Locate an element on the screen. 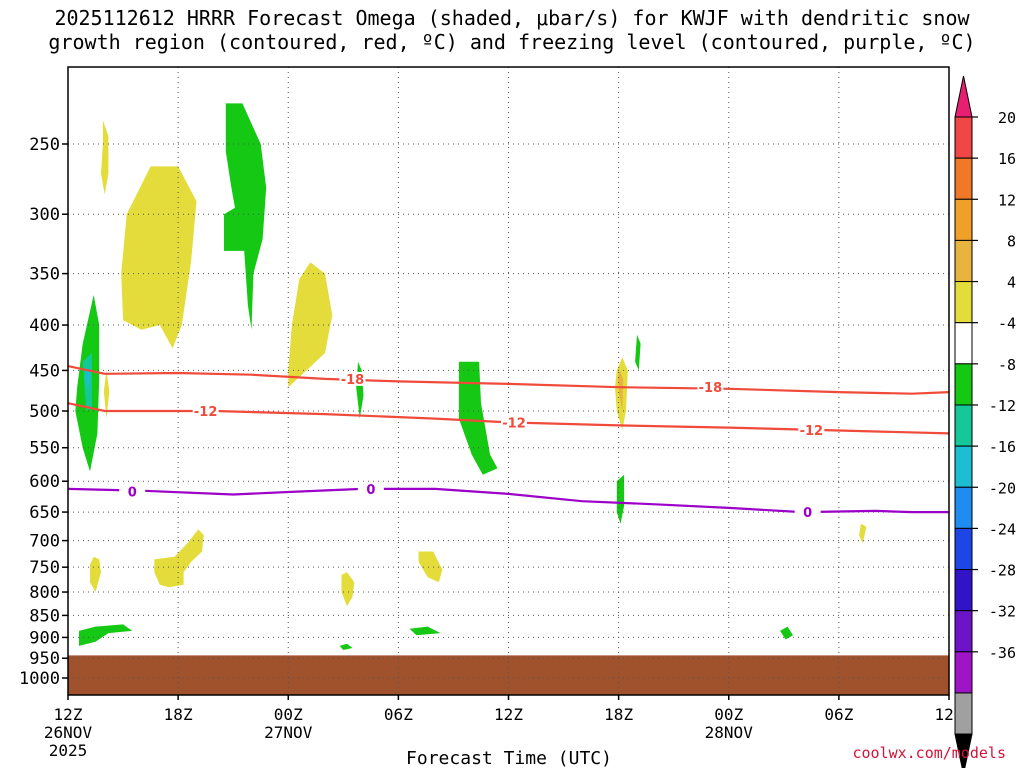 The width and height of the screenshot is (1024, 768). y-tick-label: 950 is located at coordinates (44, 659).